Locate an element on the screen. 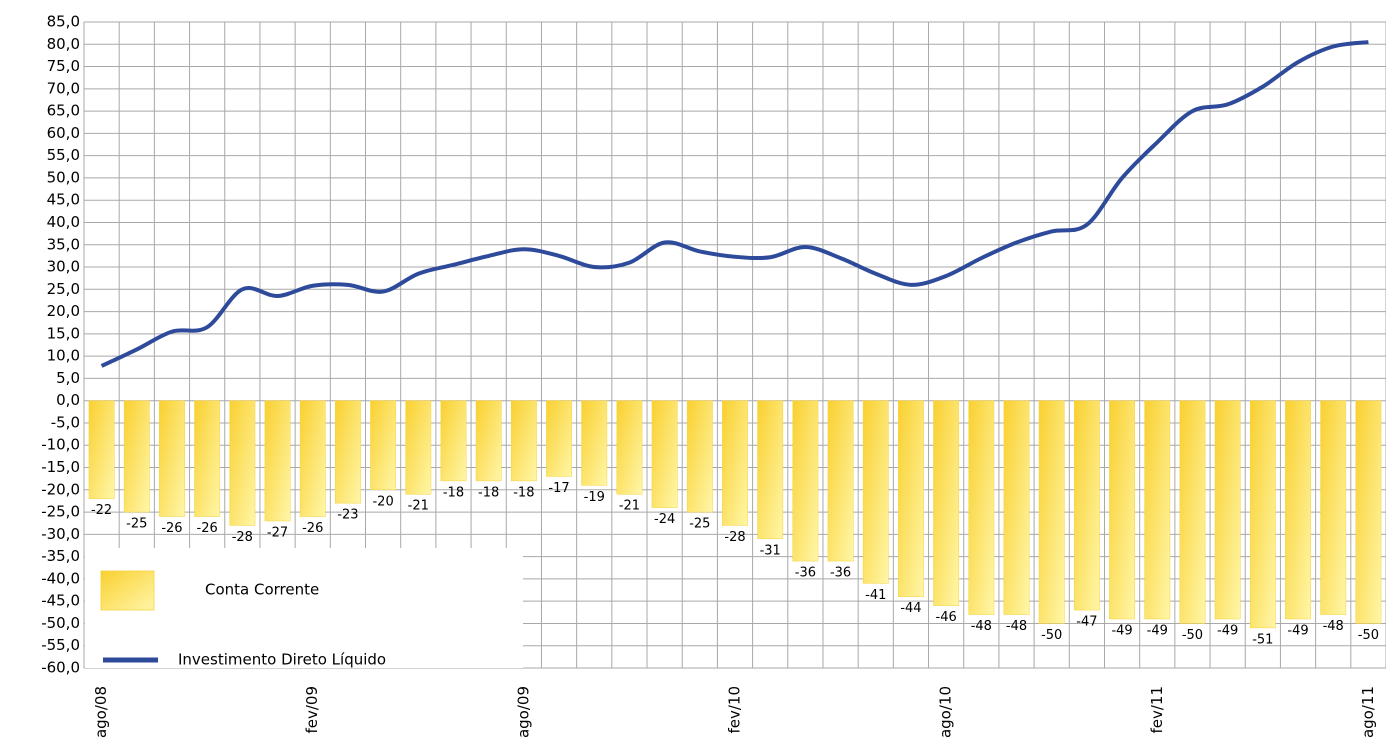 Image resolution: width=1386 pixels, height=751 pixels. y-tick-label: 45,0 is located at coordinates (63, 200).